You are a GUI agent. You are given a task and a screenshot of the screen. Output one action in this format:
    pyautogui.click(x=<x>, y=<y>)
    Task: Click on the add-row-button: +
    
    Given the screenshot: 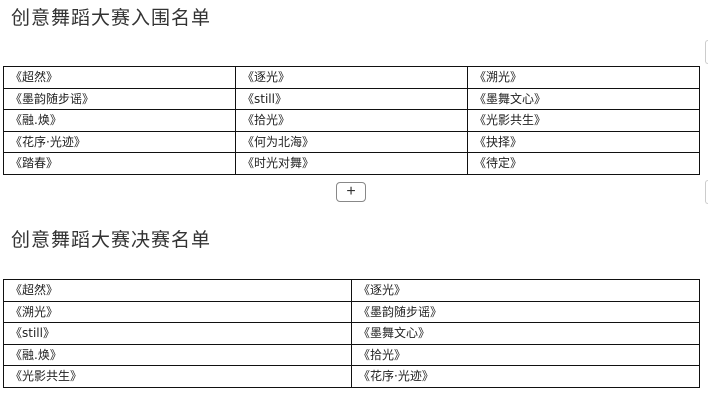 What is the action you would take?
    pyautogui.click(x=351, y=192)
    